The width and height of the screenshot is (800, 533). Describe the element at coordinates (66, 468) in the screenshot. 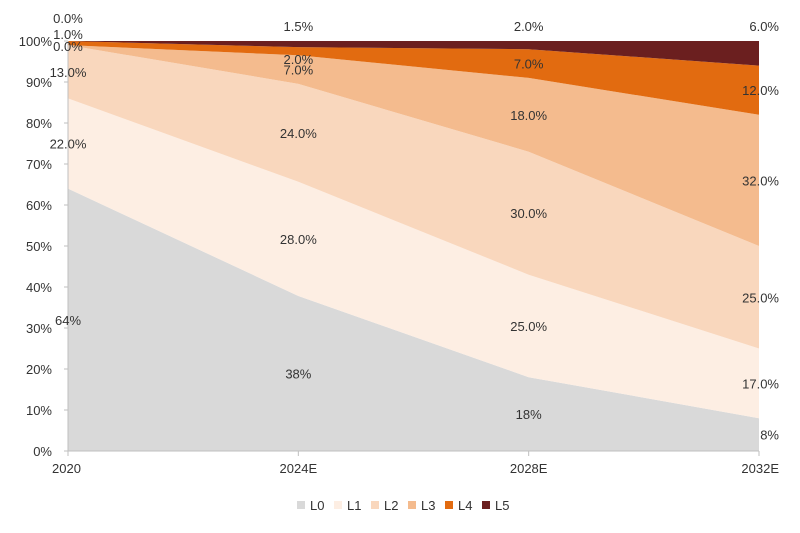

I see `x-tick-label: 2020` at that location.